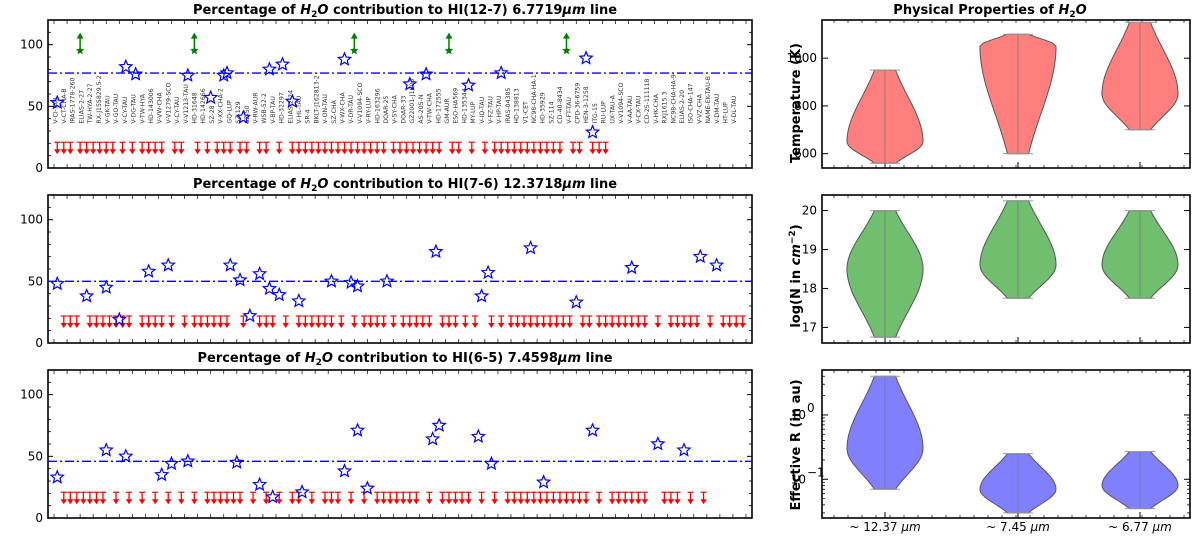  What do you see at coordinates (237, 462) in the screenshot?
I see `left-bottom-detection-star` at bounding box center [237, 462].